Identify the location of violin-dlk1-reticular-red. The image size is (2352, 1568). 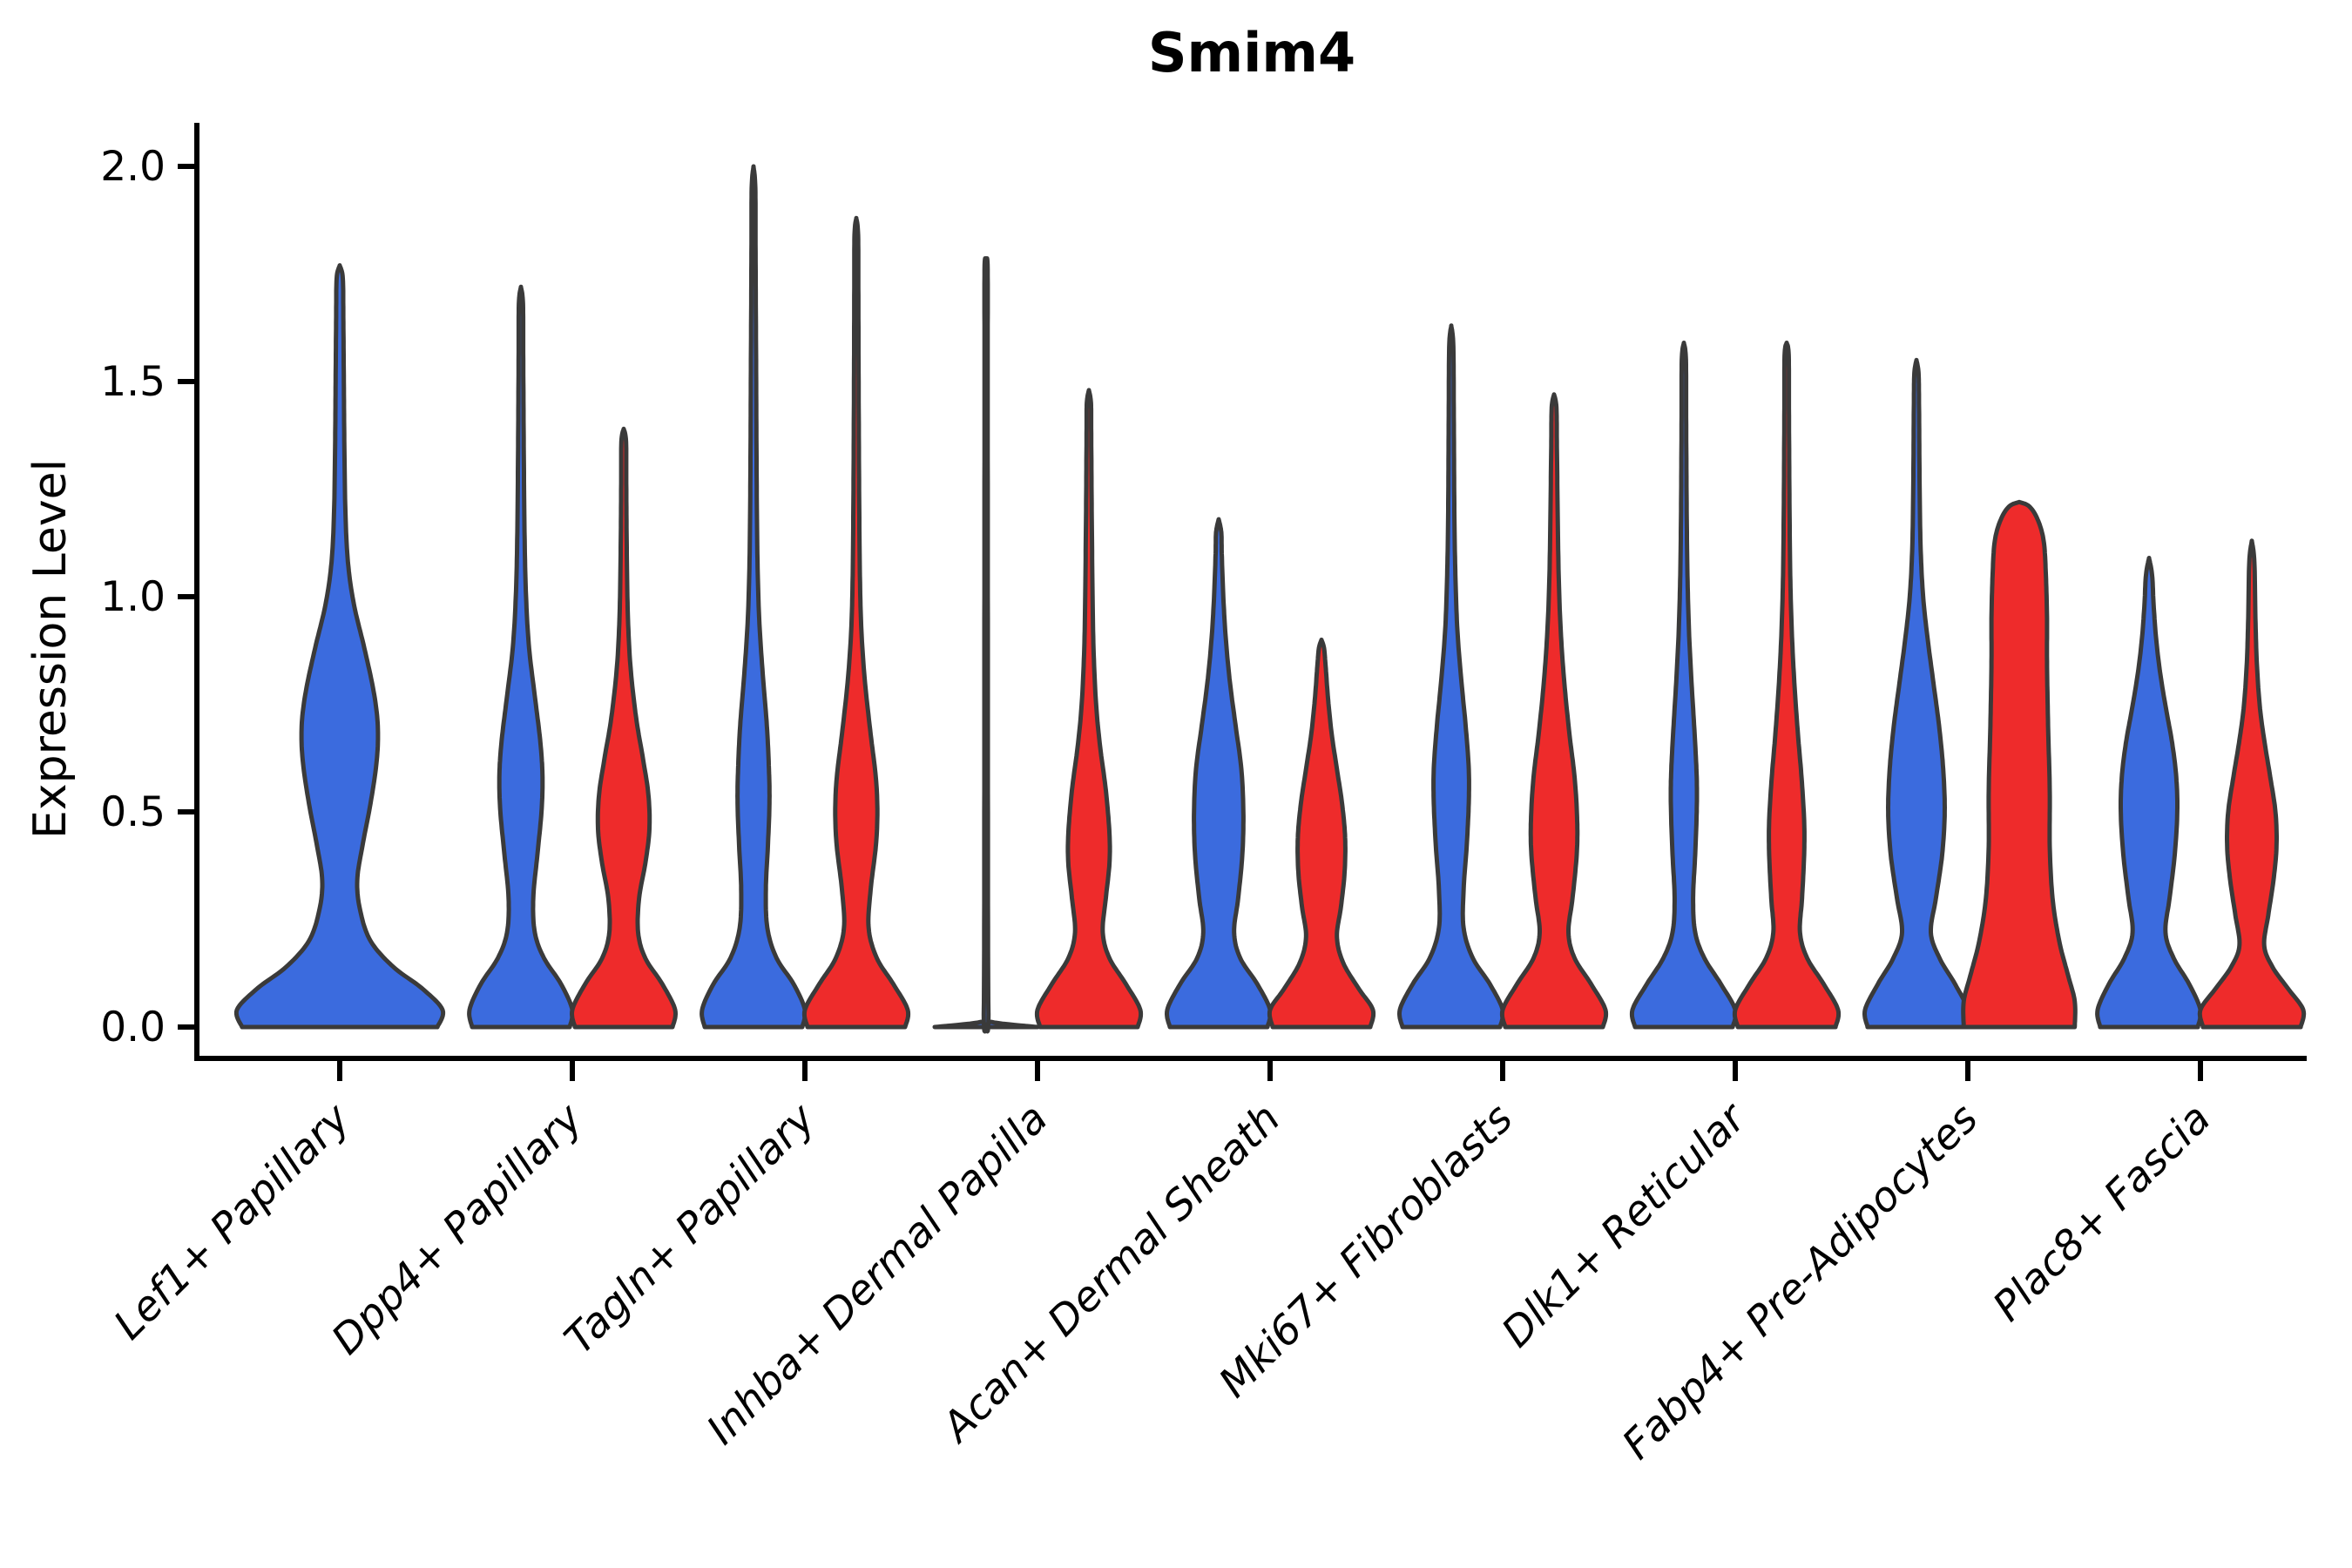
(1787, 685).